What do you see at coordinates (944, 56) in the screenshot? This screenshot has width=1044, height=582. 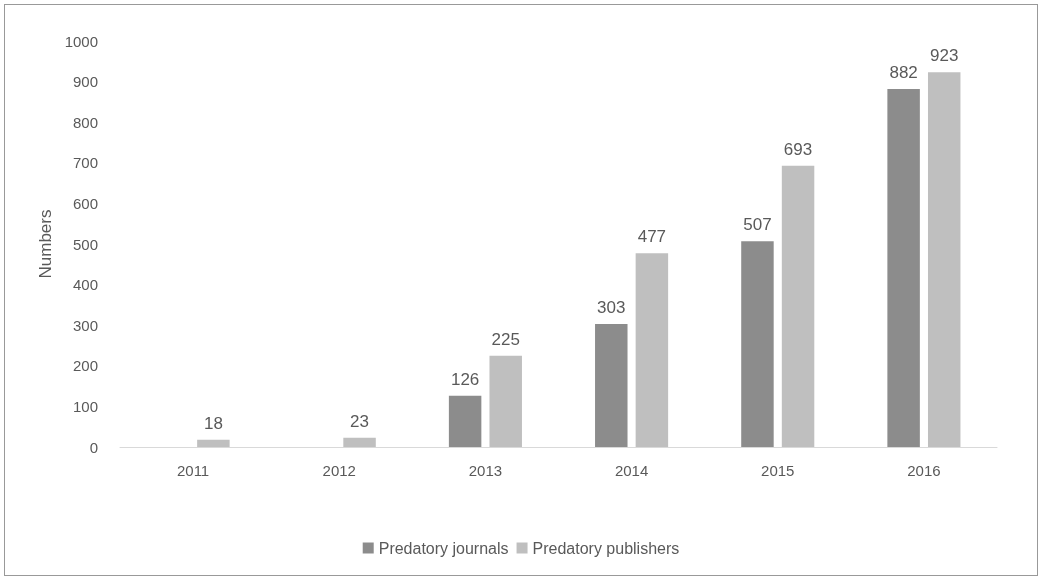 I see `data-label: 923` at bounding box center [944, 56].